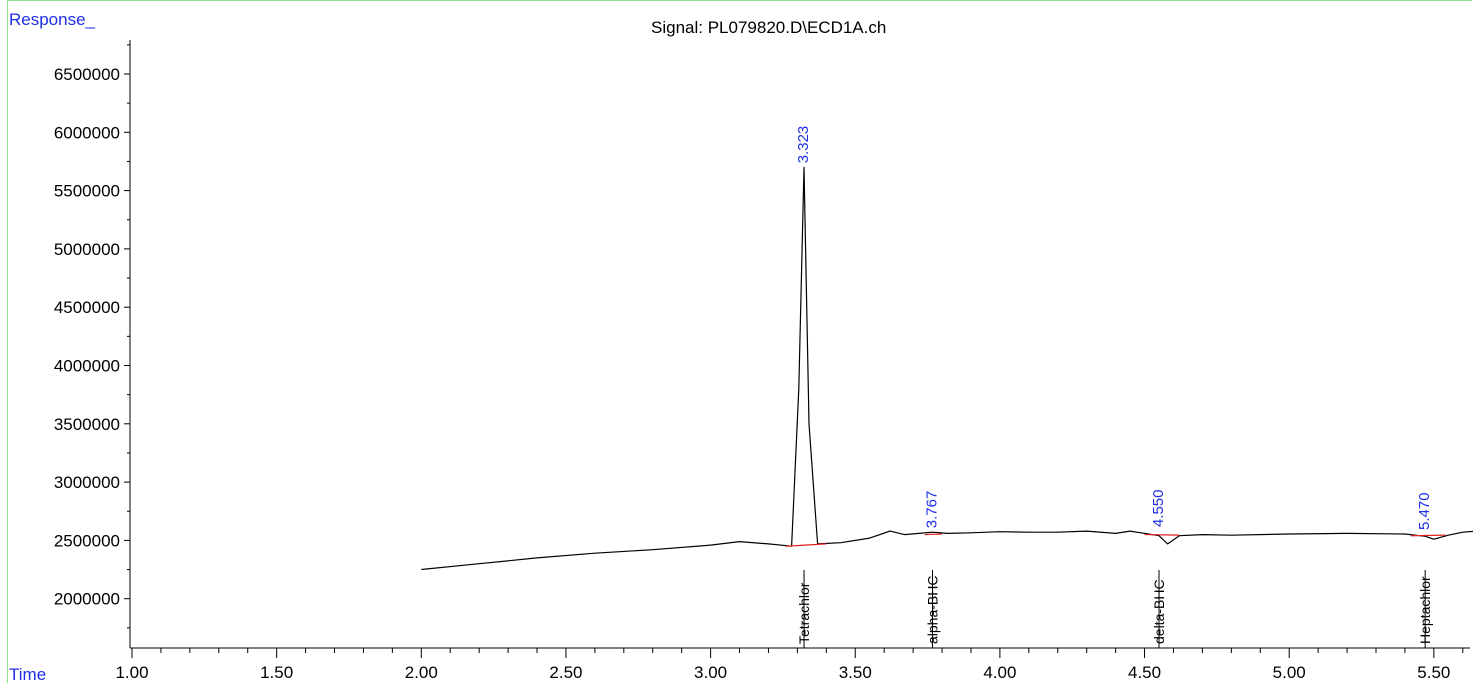 Image resolution: width=1473 pixels, height=685 pixels. I want to click on x-tick-label: 2.50, so click(565, 672).